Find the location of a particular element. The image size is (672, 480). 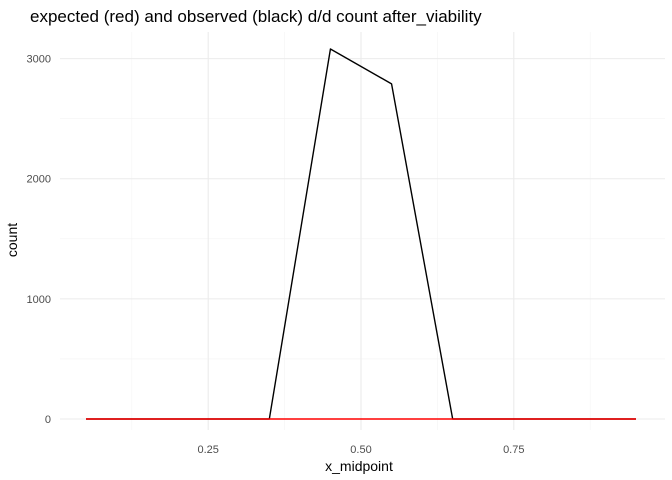

y-tick-label: 3000 is located at coordinates (39, 60).